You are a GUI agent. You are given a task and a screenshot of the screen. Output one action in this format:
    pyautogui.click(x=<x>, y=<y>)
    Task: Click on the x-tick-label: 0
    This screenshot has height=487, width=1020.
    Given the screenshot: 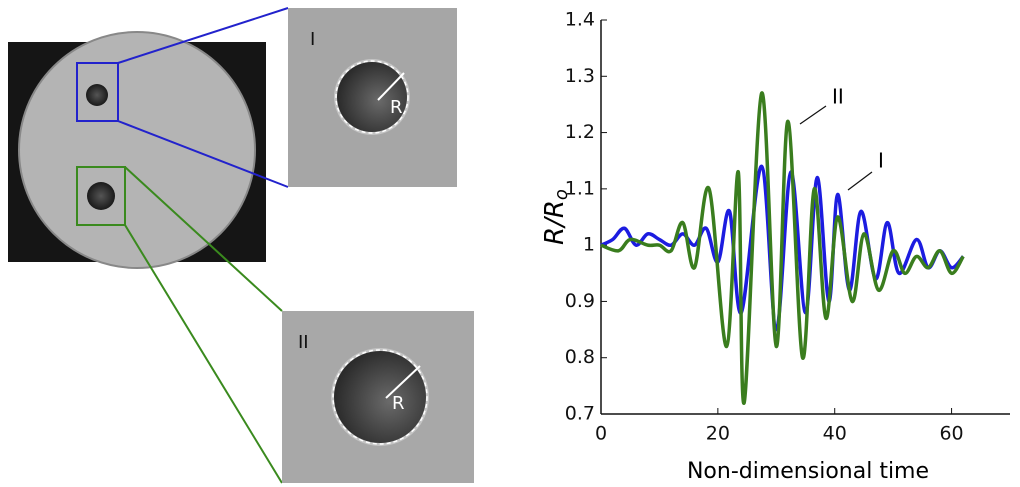 What is the action you would take?
    pyautogui.click(x=601, y=434)
    